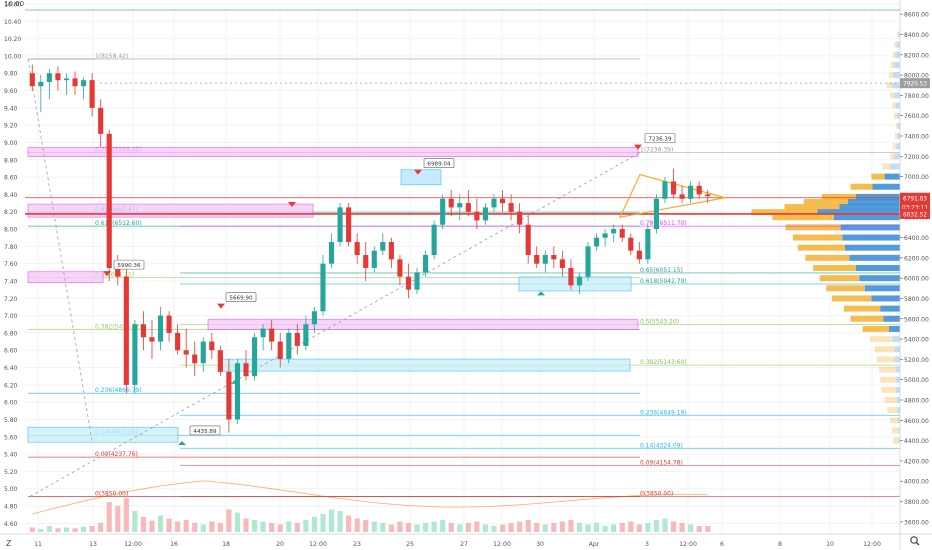 The image size is (932, 550). What do you see at coordinates (916, 238) in the screenshot?
I see `right-axis-tick: 6400.00` at bounding box center [916, 238].